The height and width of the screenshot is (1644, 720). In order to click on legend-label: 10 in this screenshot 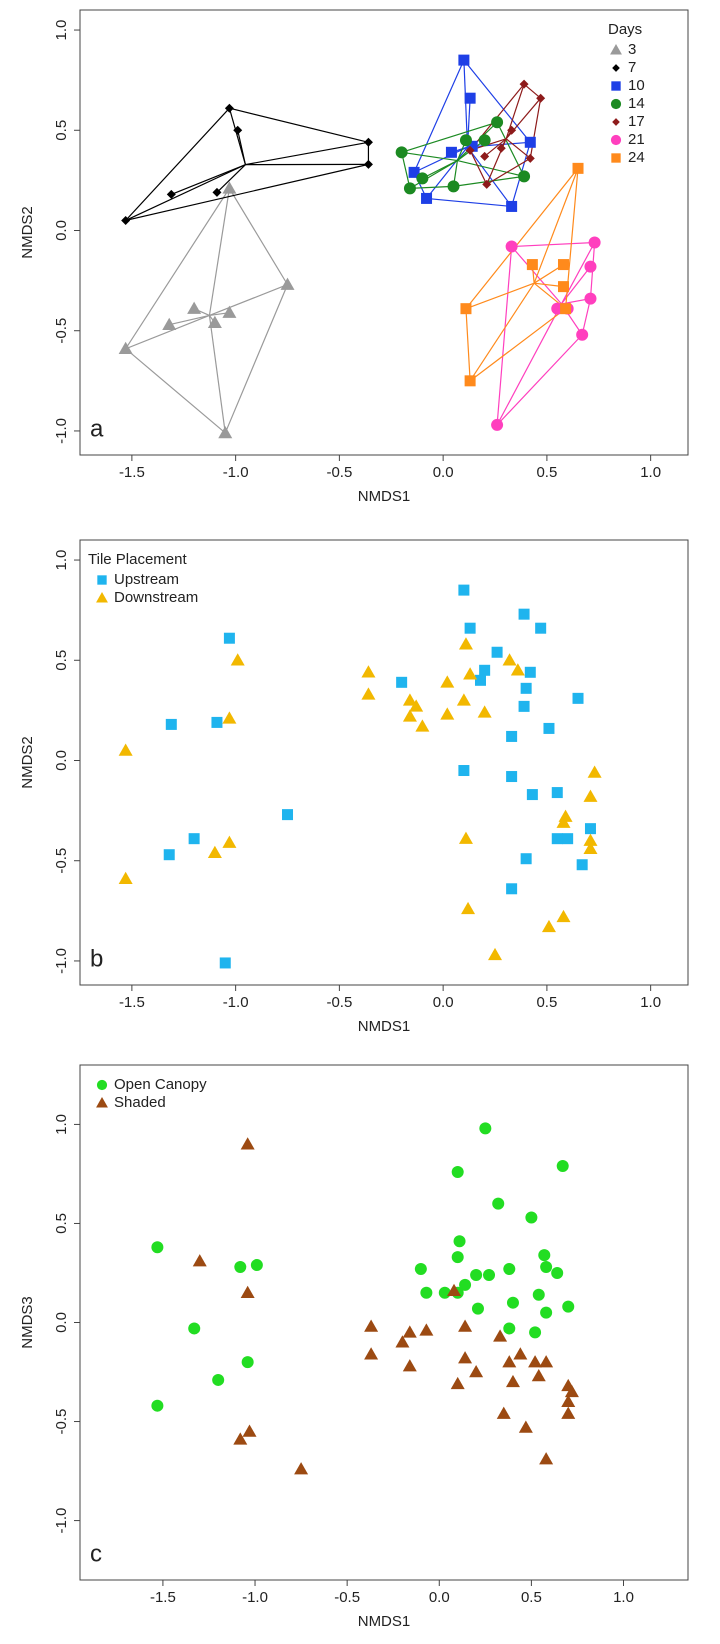, I will do `click(636, 85)`.